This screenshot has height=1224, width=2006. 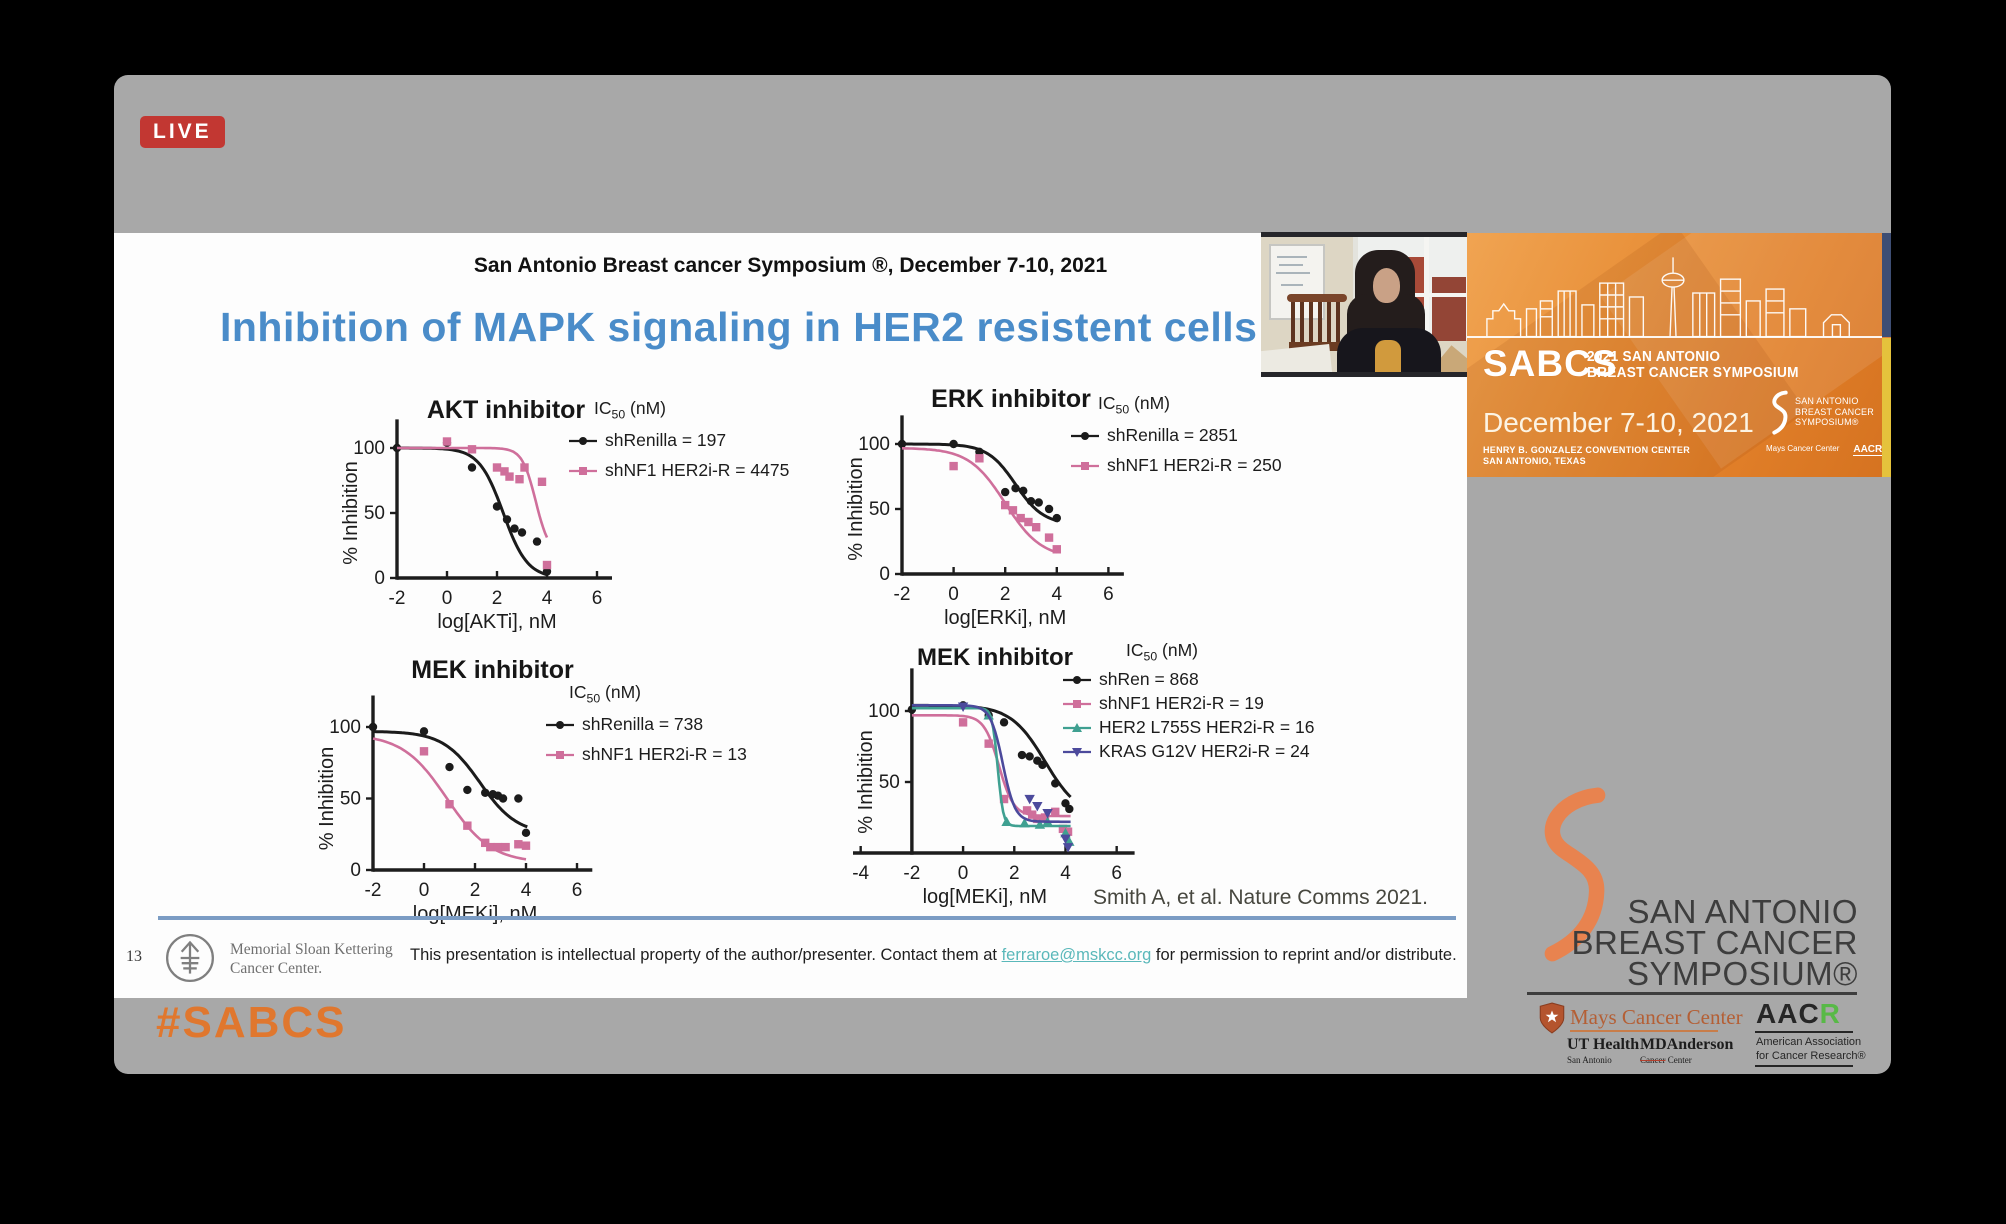 I want to click on svg-text: % Inhibition, so click(x=866, y=781).